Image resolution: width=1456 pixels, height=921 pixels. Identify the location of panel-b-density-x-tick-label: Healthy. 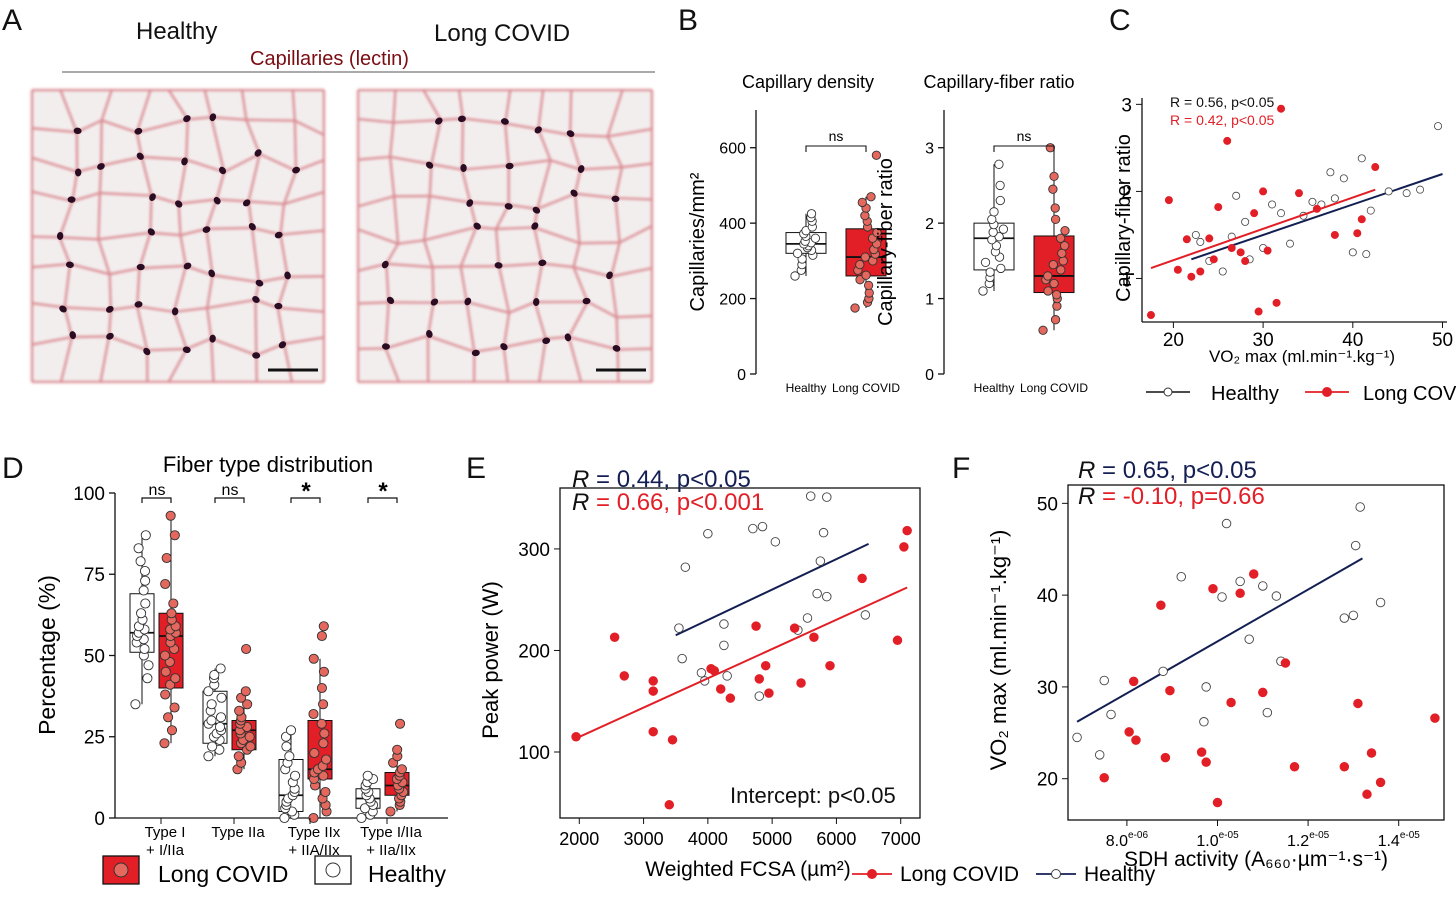
(806, 388).